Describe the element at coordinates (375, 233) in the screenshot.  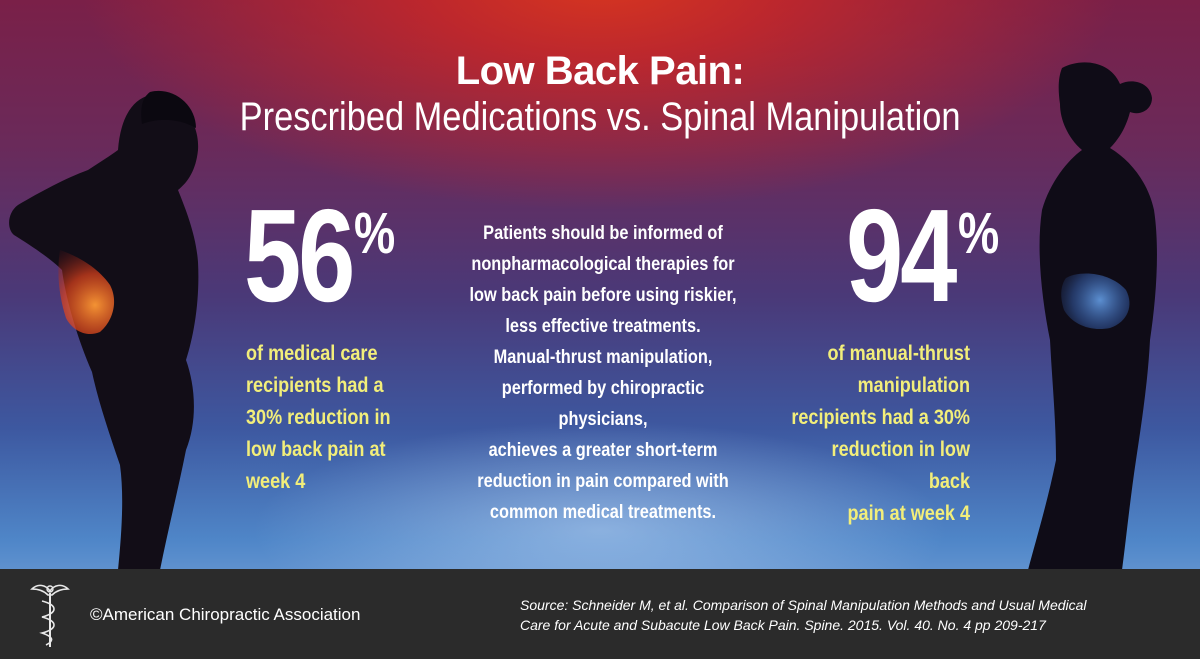
I see `left-stat-unit: %` at that location.